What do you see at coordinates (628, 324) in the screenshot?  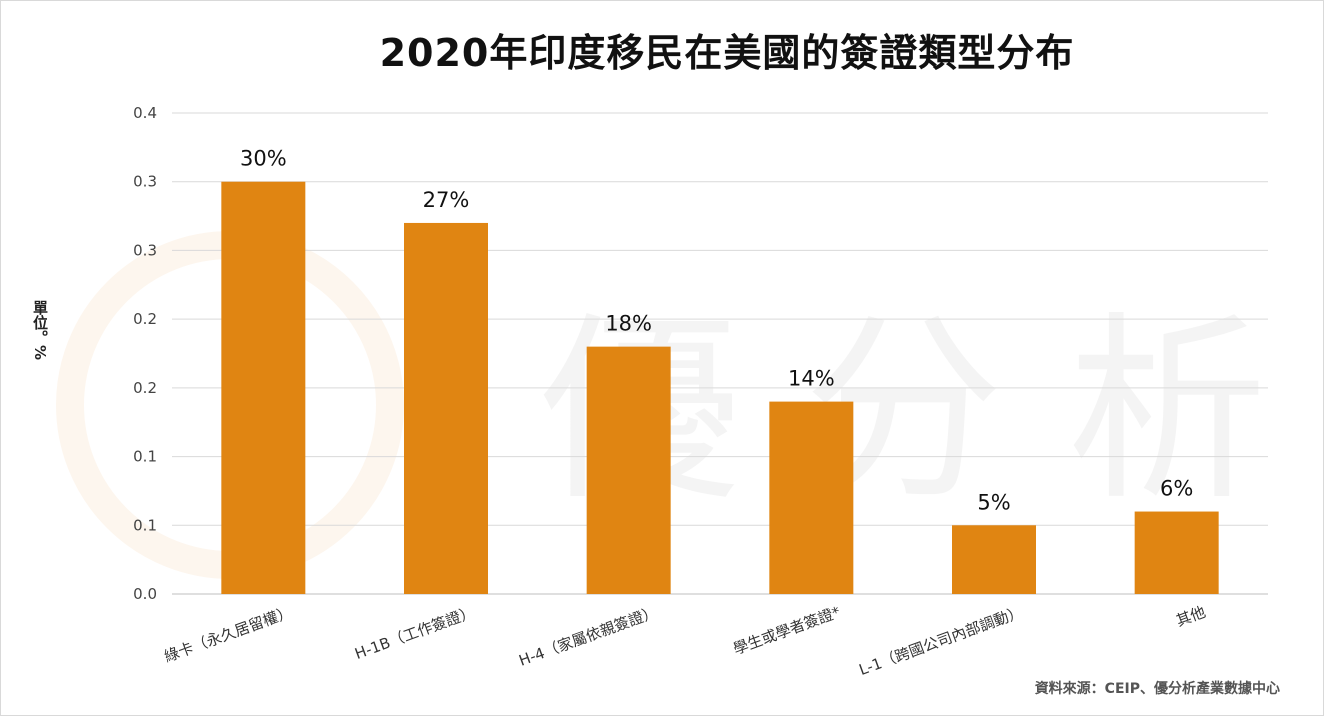 I see `data-label: 18%` at bounding box center [628, 324].